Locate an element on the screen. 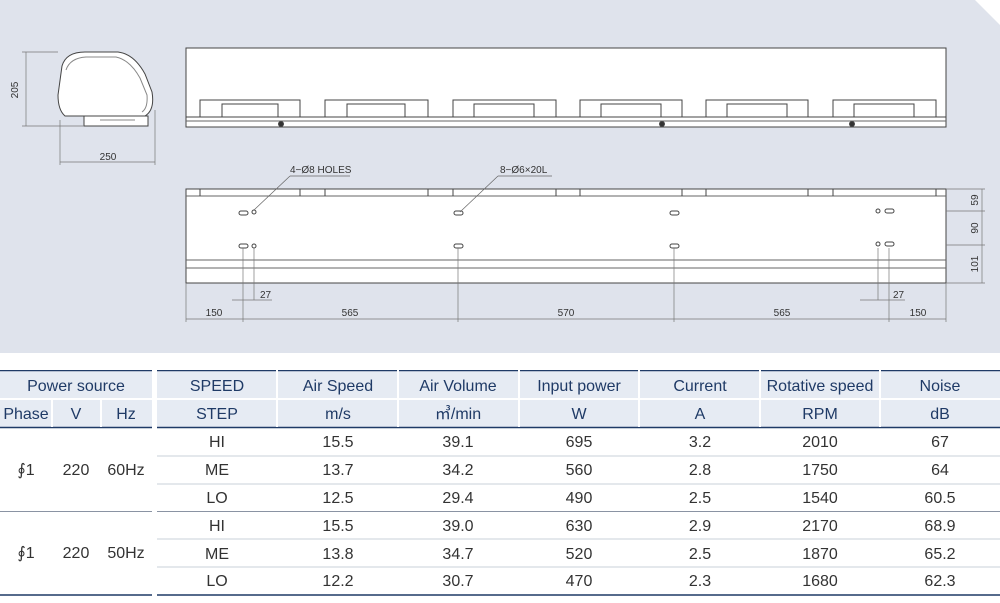 The width and height of the screenshot is (1000, 603). unit-current: A is located at coordinates (700, 414).